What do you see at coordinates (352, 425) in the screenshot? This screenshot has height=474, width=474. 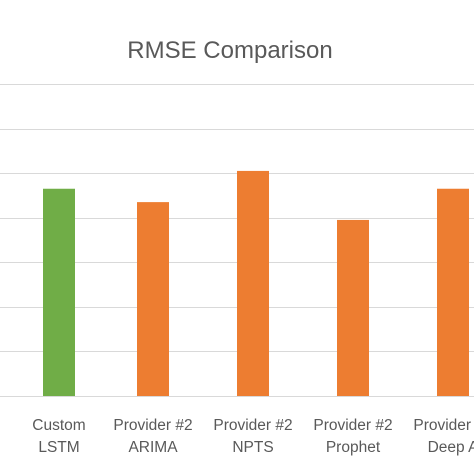 I see `category-label-3-line-0: Provider #2` at bounding box center [352, 425].